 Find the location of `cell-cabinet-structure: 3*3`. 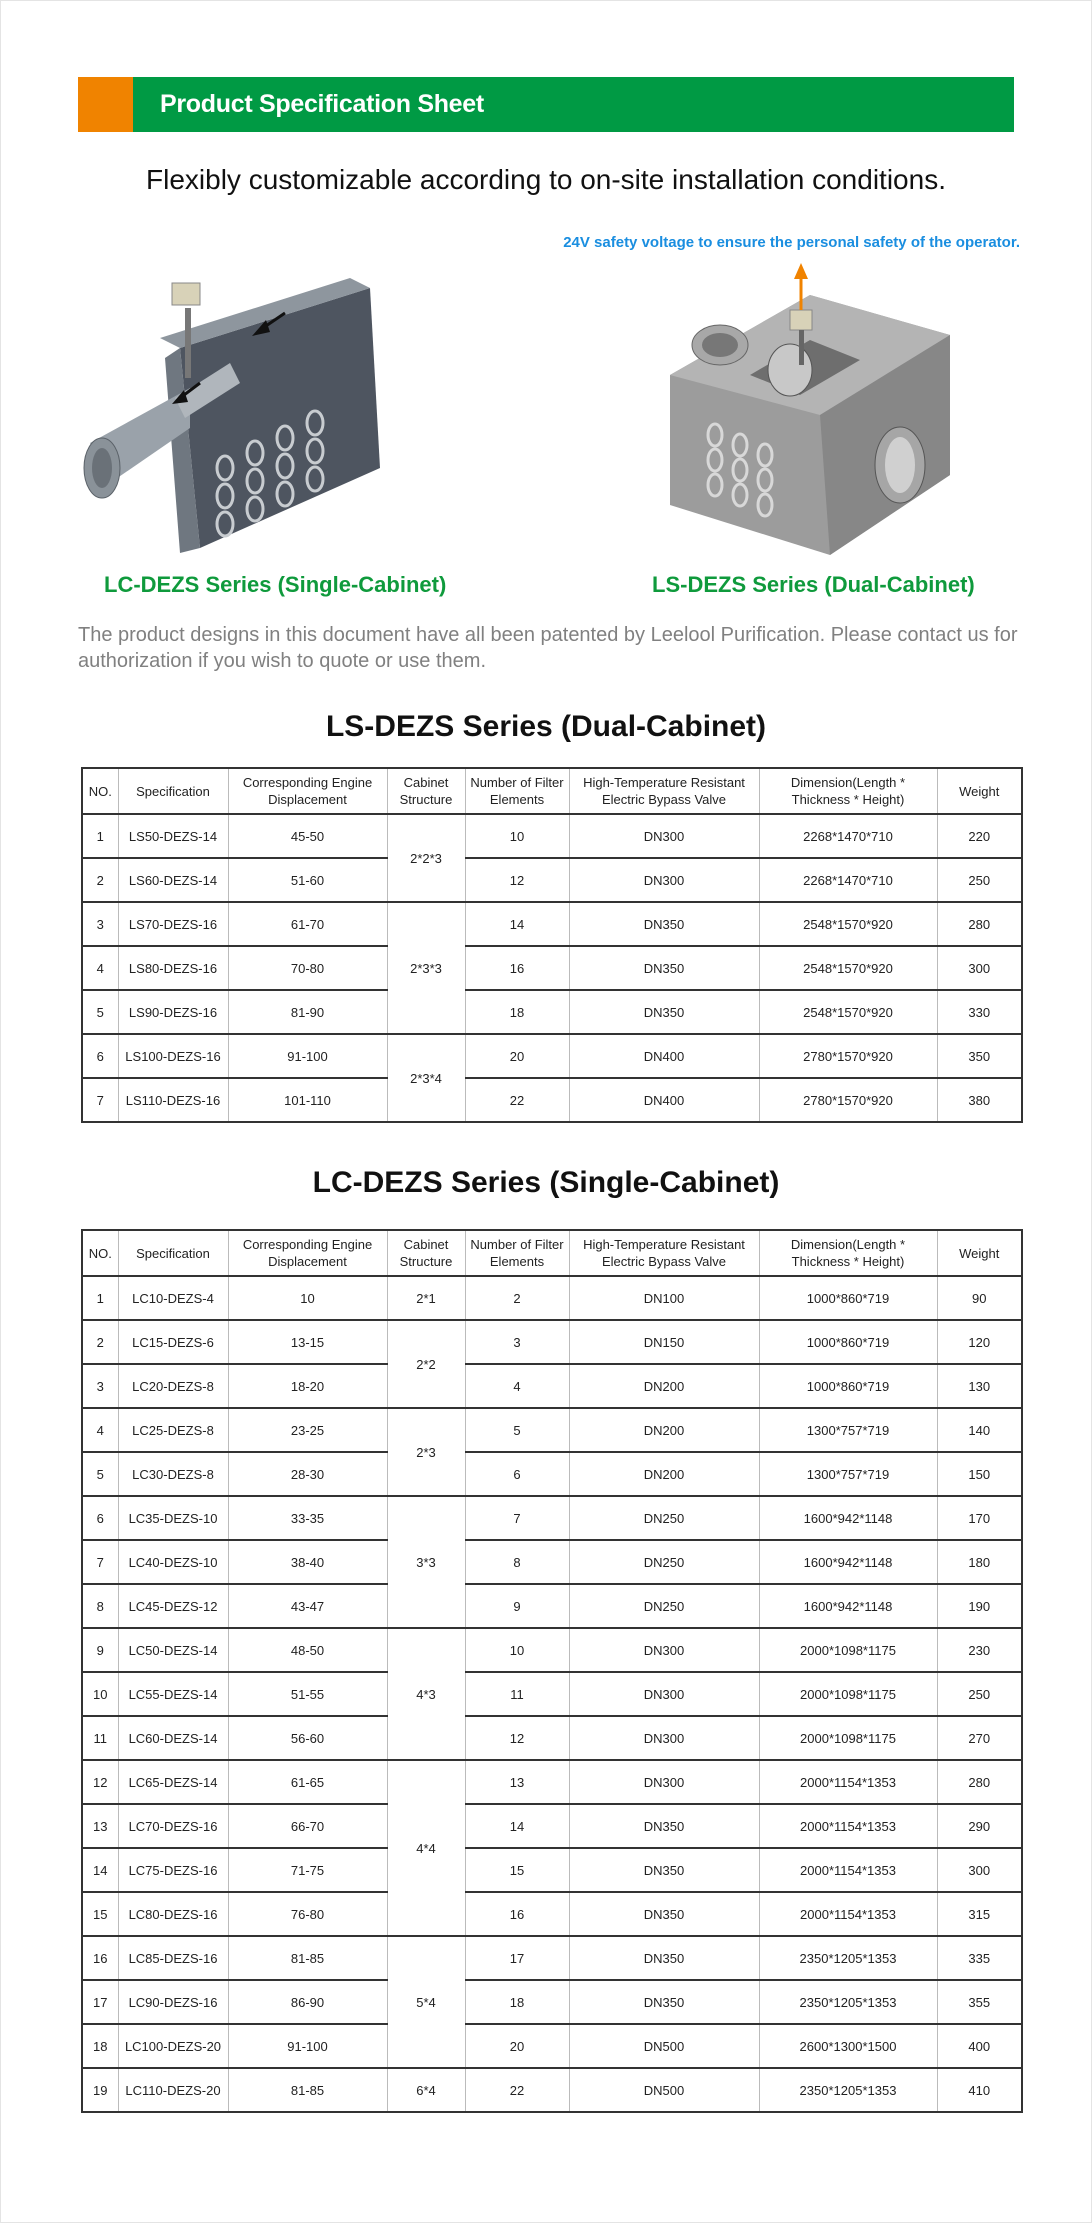

cell-cabinet-structure: 3*3 is located at coordinates (426, 1562).